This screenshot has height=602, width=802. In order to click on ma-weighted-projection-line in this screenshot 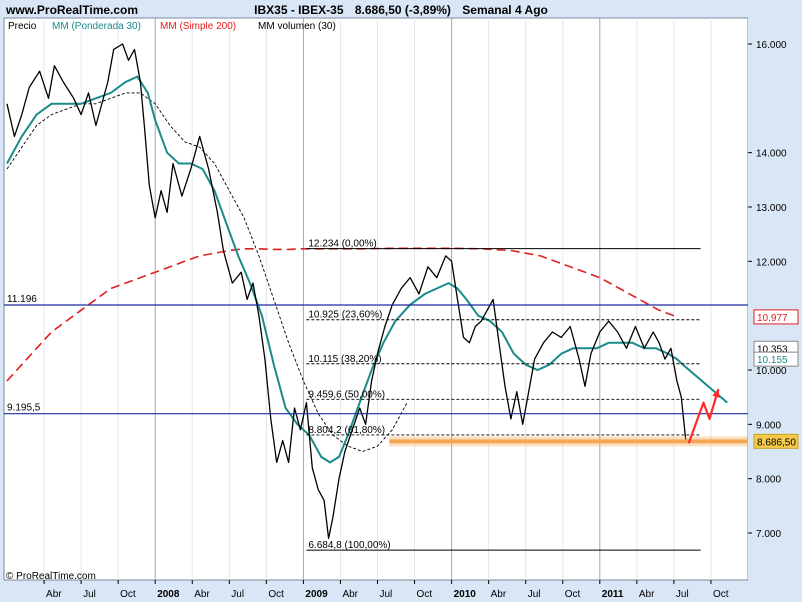, I will do `click(705, 383)`.